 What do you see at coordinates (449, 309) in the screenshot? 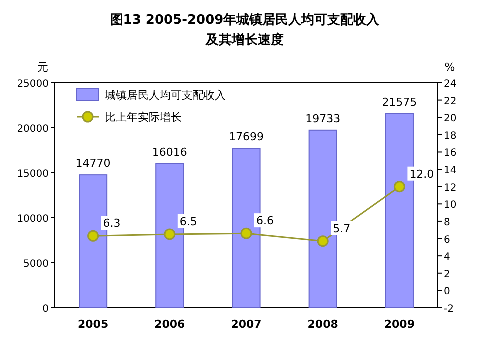
I see `y2-tick-label: -2` at bounding box center [449, 309].